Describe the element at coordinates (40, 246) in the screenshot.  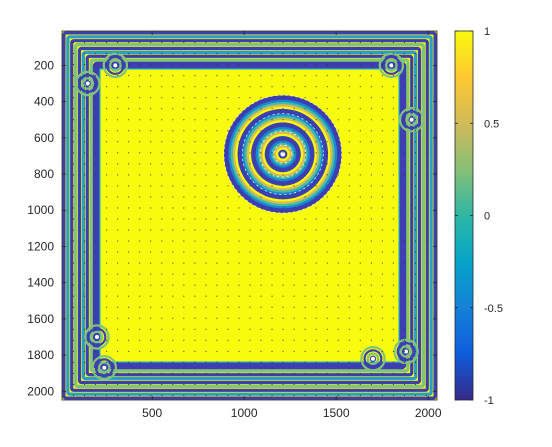
I see `y-tick-label: 1200` at that location.